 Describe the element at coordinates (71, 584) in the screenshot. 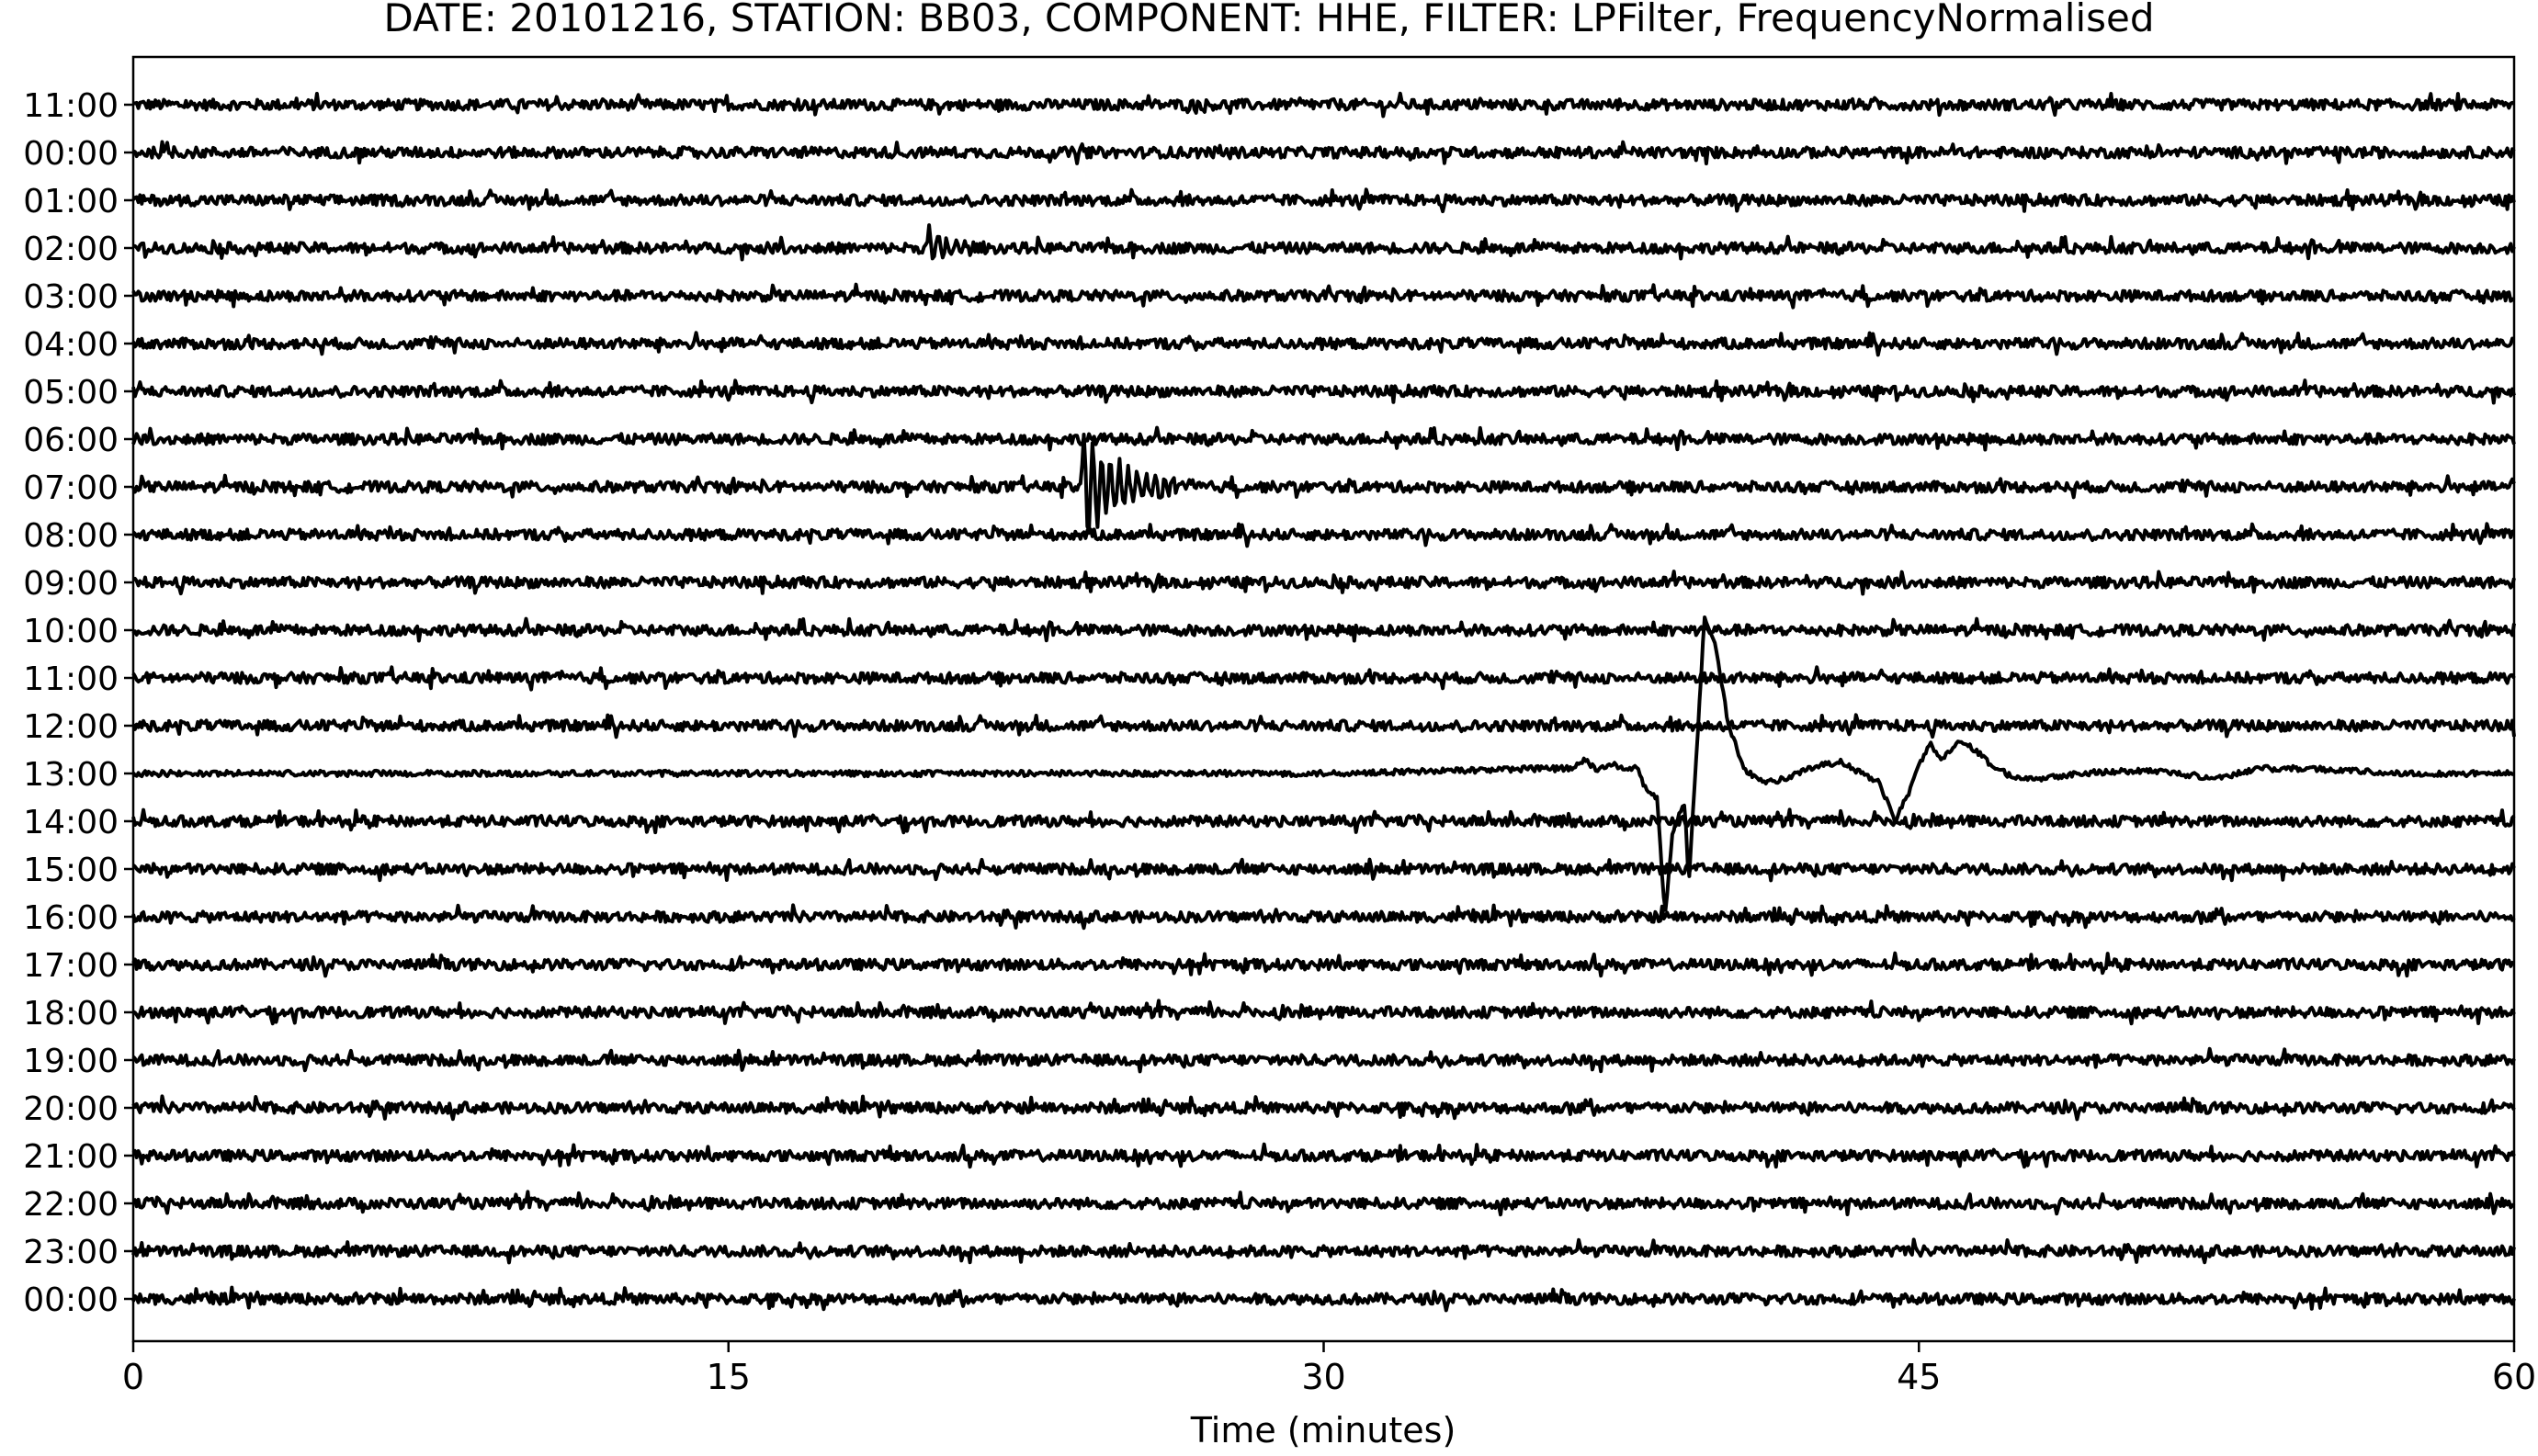

I see `y-tick-label: 09:00` at that location.